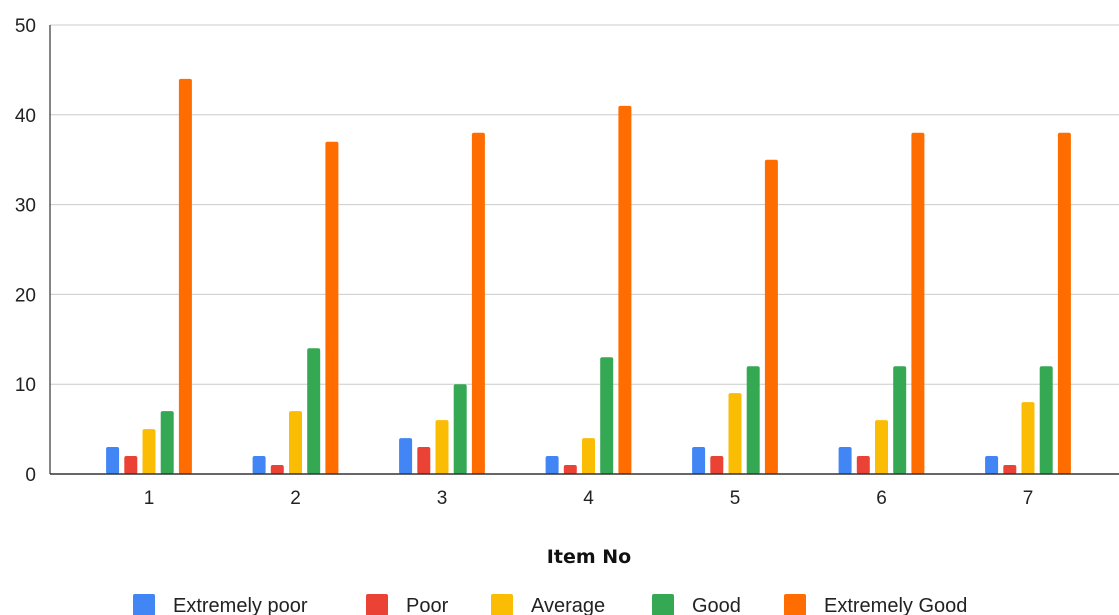  I want to click on bar-item-2-good, so click(313, 411).